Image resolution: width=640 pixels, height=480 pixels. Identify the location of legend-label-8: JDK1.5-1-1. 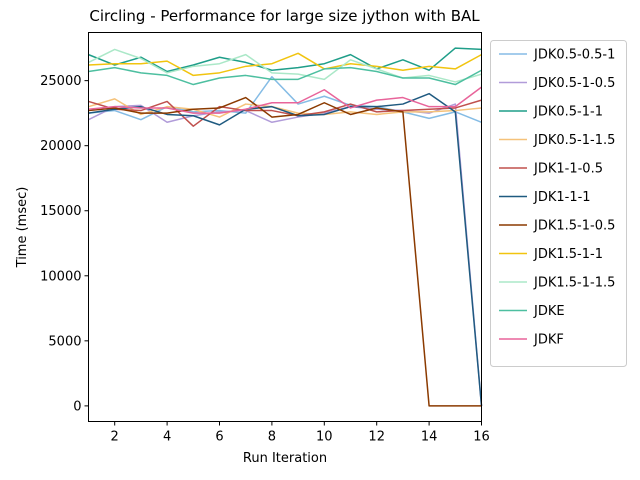
(568, 254).